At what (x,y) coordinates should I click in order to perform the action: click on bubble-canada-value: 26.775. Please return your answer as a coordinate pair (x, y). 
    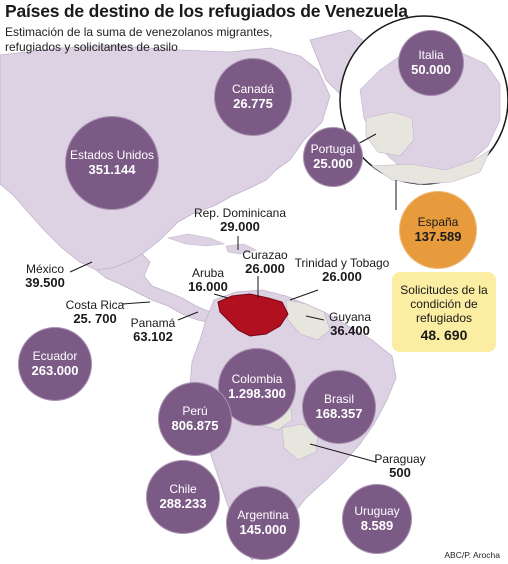
    Looking at the image, I should click on (253, 103).